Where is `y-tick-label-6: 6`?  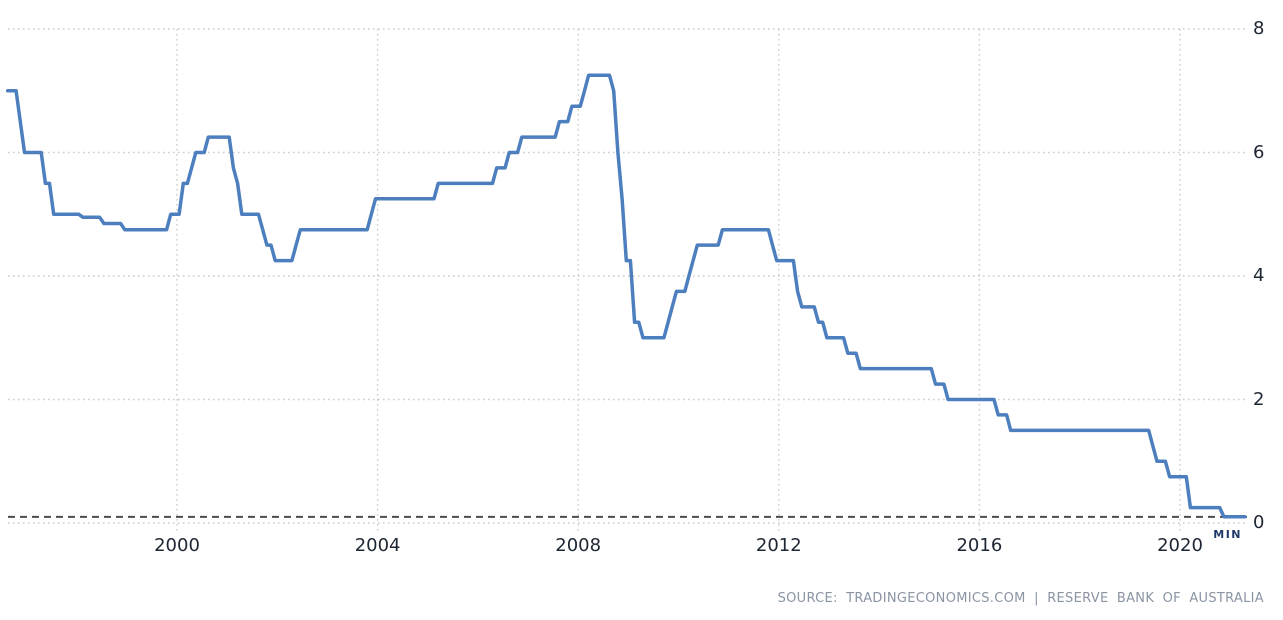
y-tick-label-6: 6 is located at coordinates (1259, 152).